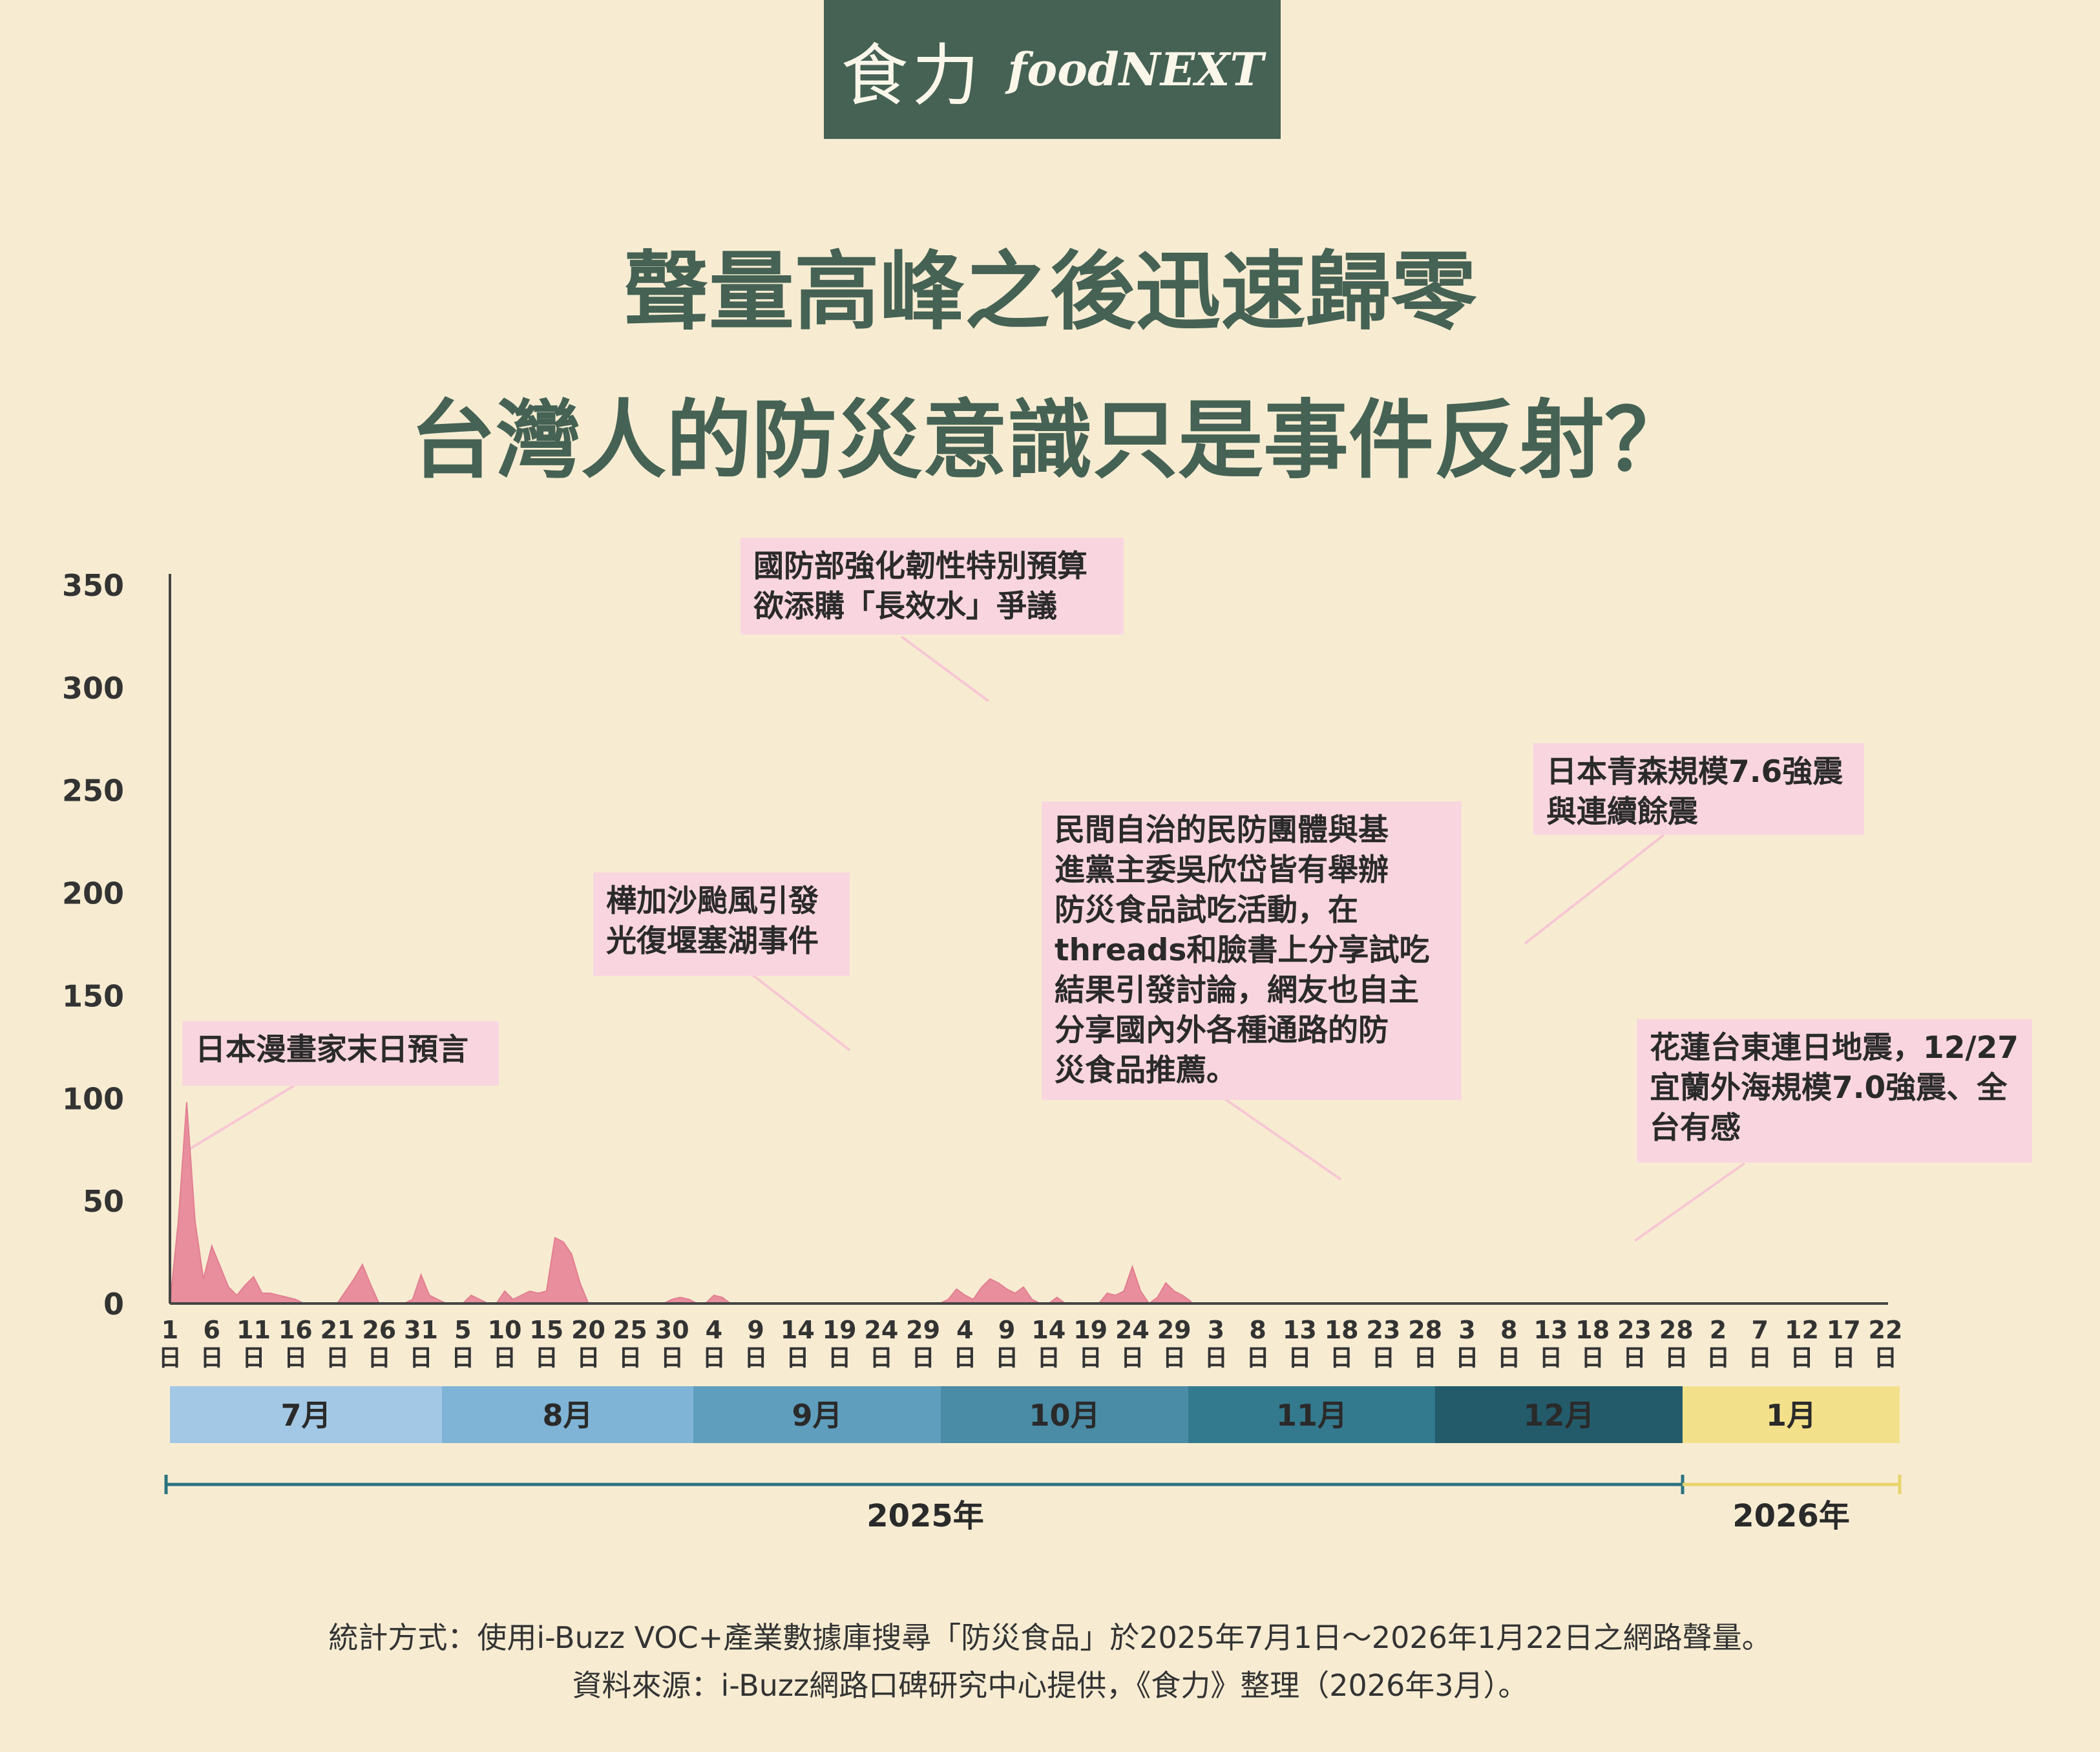 The width and height of the screenshot is (2100, 1752). Describe the element at coordinates (1050, 1685) in the screenshot. I see `footer-source: 資料來源：i-Buzz網路口碑研究中心提供，《食力》整理（2026年3月）。` at that location.